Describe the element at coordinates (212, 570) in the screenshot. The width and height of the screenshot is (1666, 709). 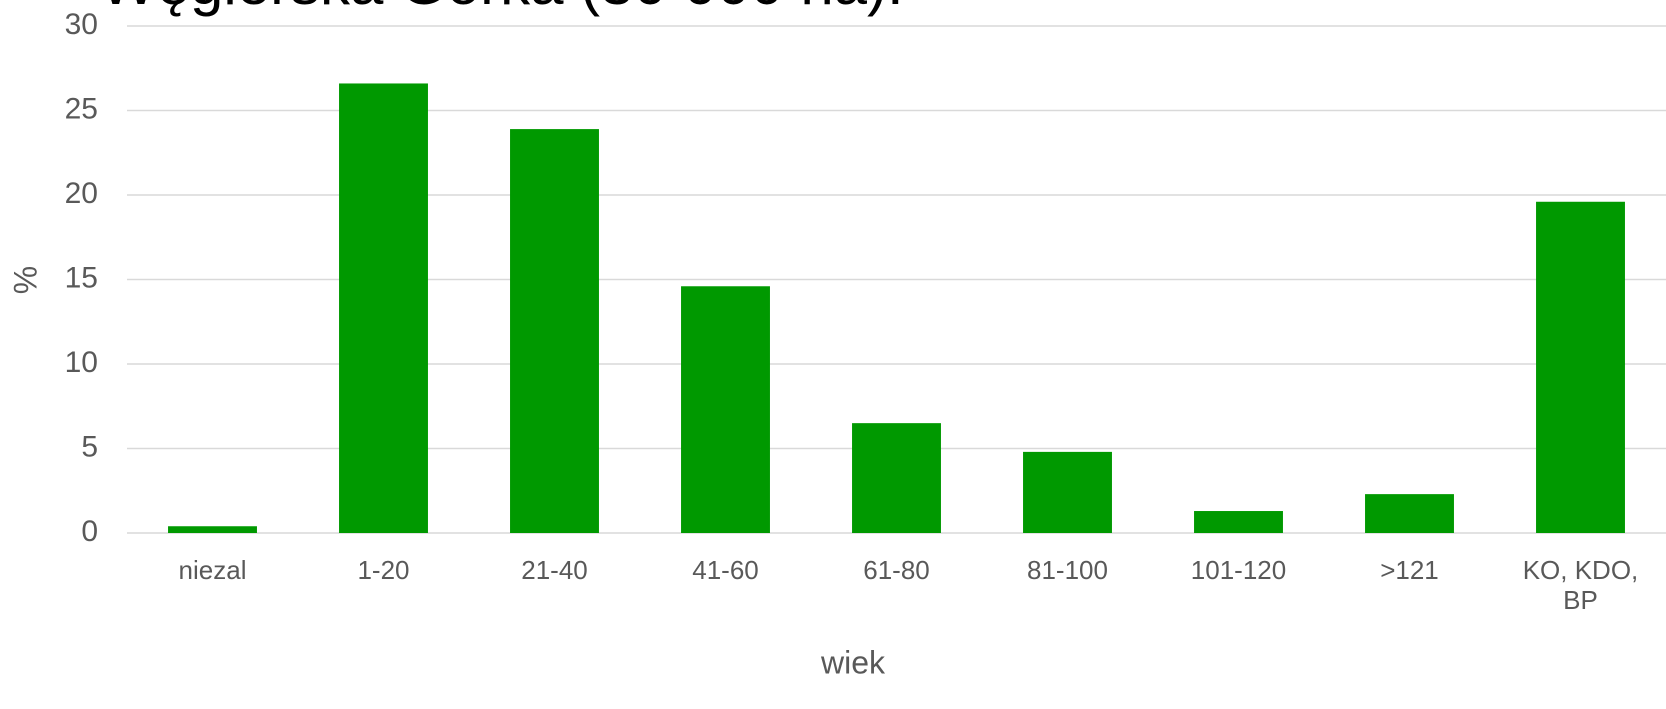
I see `x-tick-label: niezal` at that location.